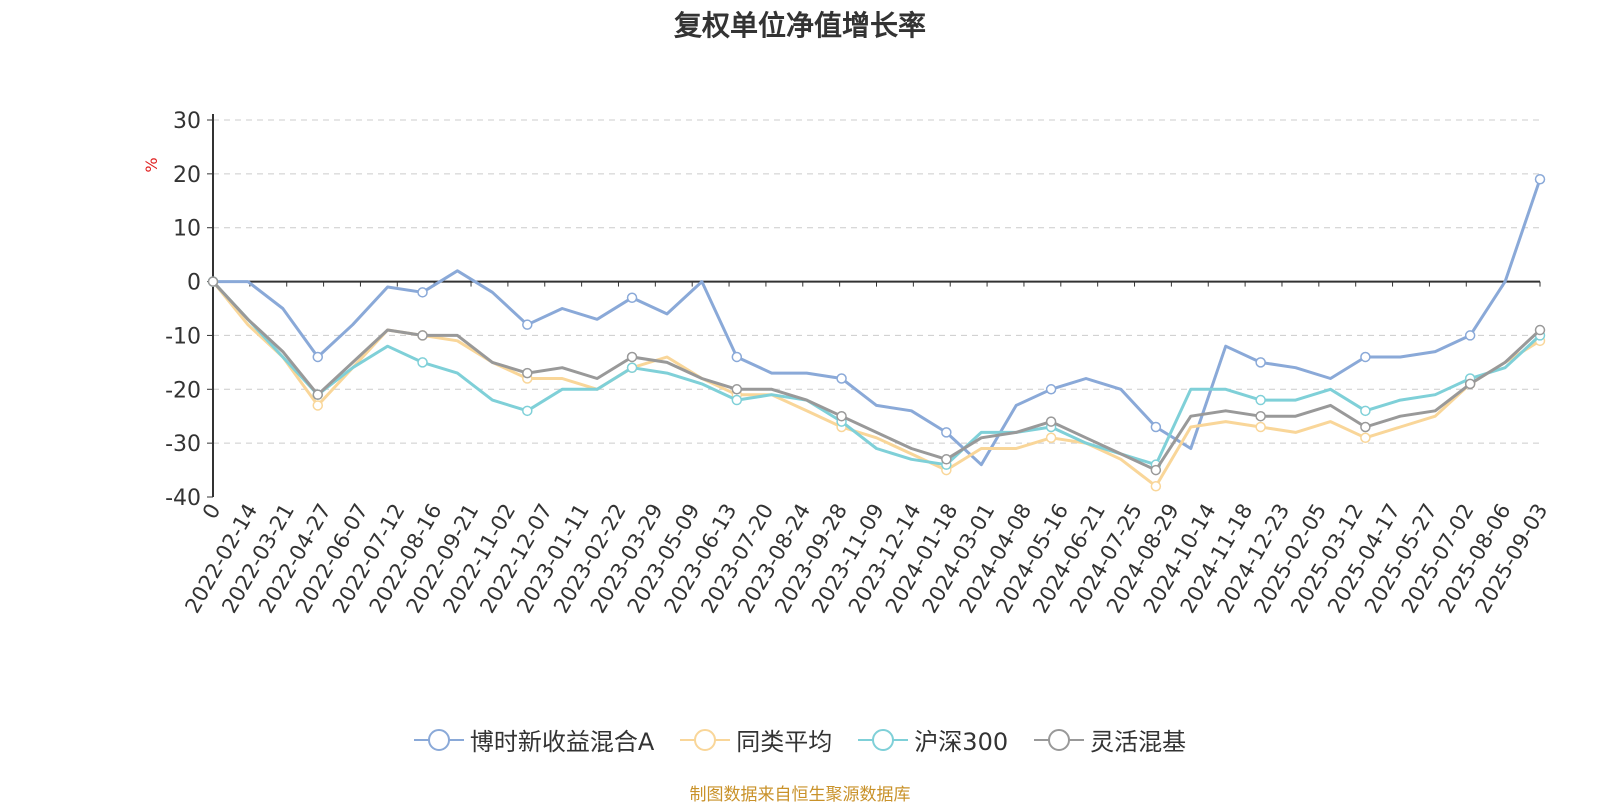  What do you see at coordinates (1138, 742) in the screenshot?
I see `legend-label: 灵活混基` at bounding box center [1138, 742].